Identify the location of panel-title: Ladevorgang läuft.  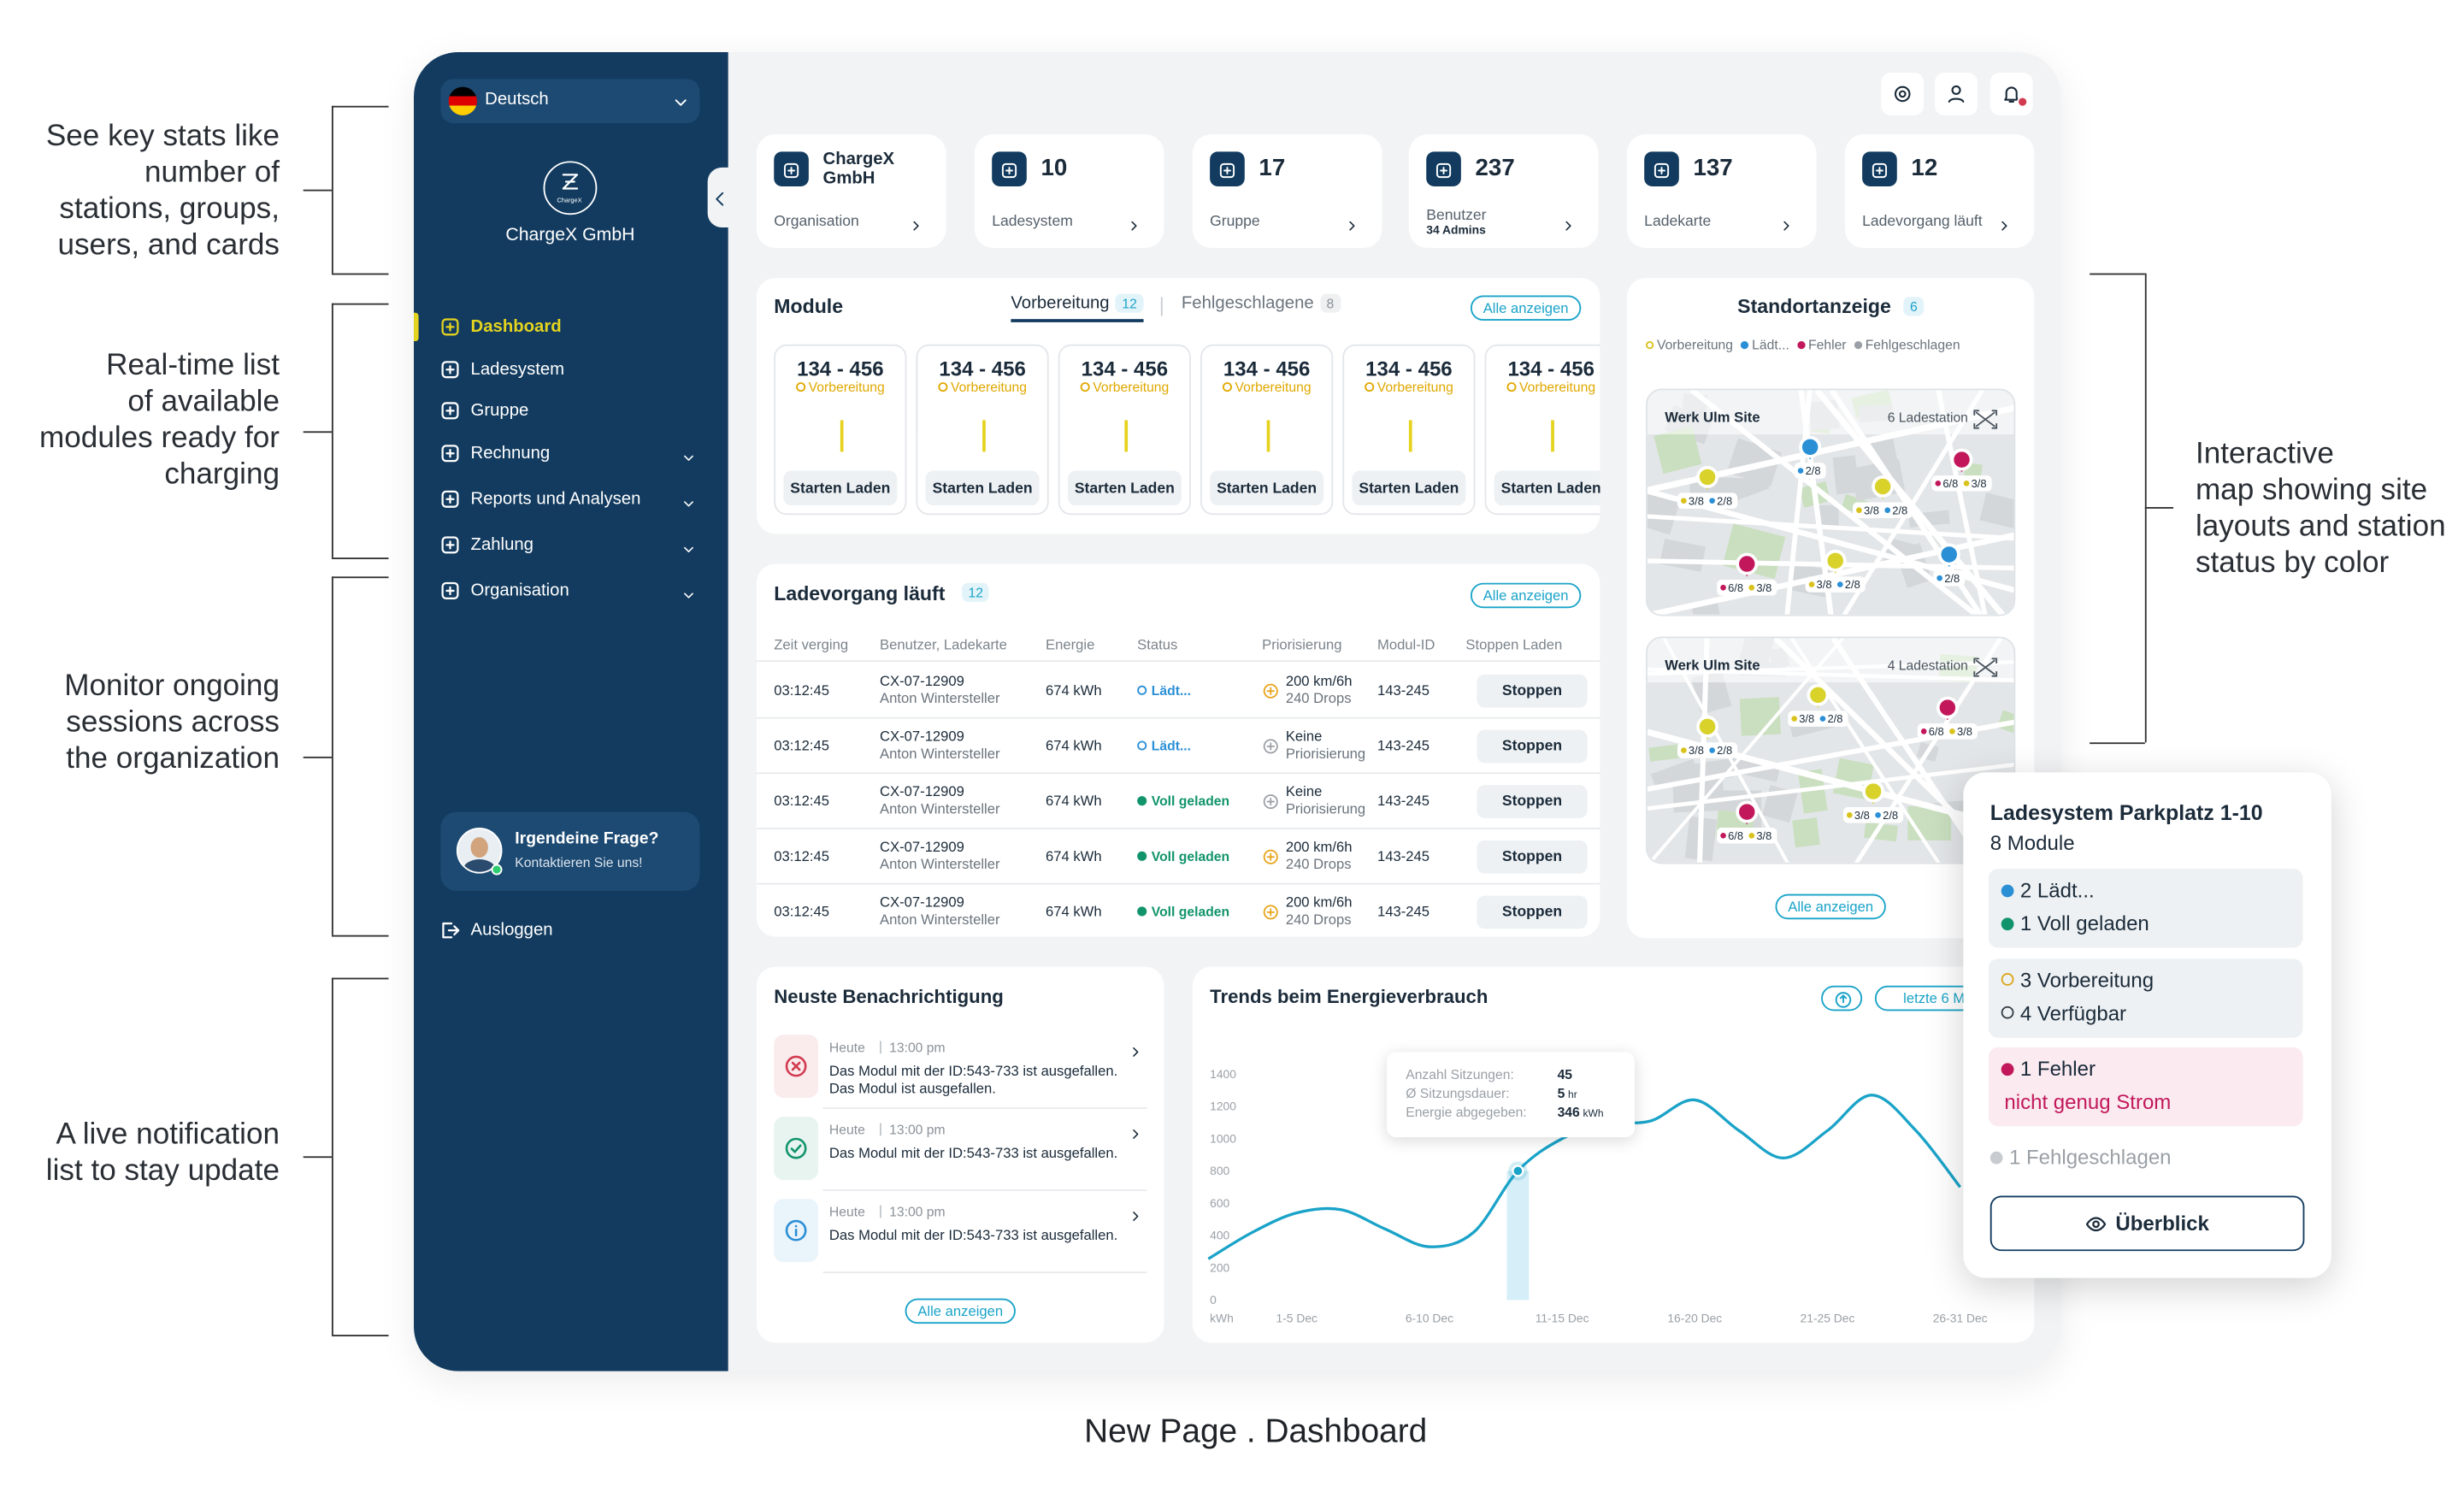
(860, 593).